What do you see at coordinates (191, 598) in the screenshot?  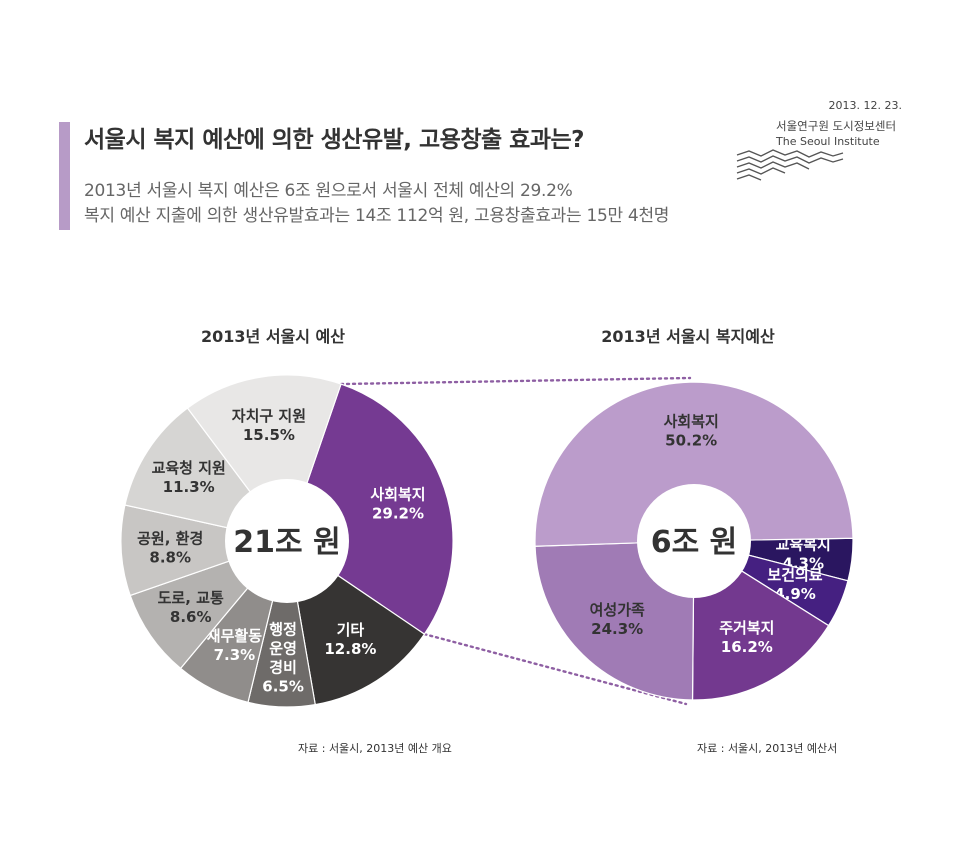 I see `chart-1-slice-4-name-label: 도로, 교통` at bounding box center [191, 598].